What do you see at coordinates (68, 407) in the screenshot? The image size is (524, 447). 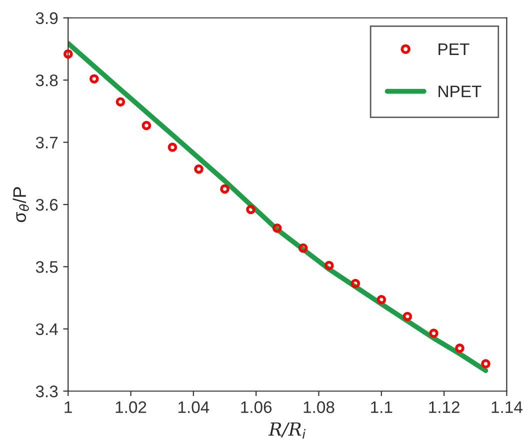 I see `x-tick-label: 1` at bounding box center [68, 407].